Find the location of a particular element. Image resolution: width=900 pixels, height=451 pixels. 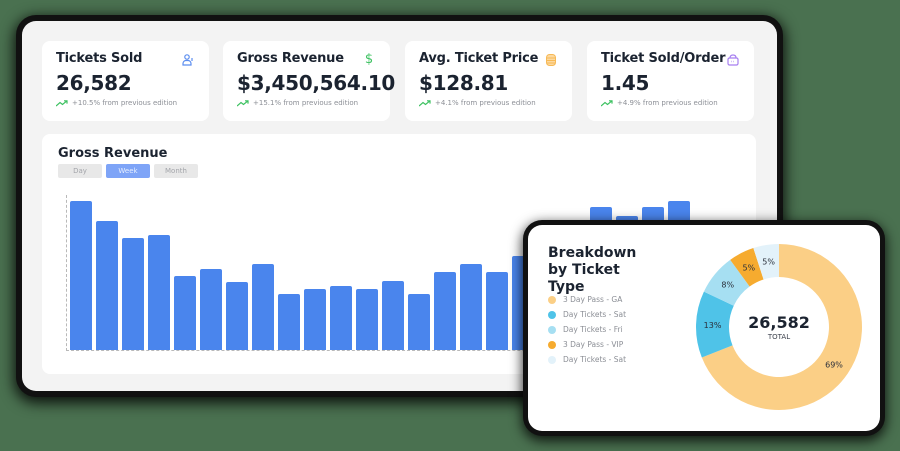

stat-change-text: +15.1% from previous edition is located at coordinates (306, 103).